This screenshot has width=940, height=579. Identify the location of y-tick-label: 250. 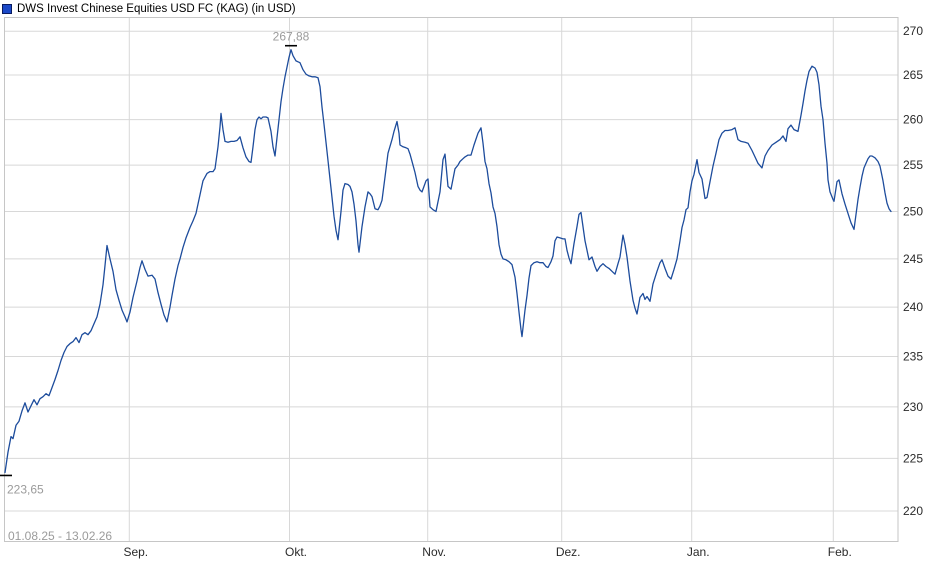
(913, 212).